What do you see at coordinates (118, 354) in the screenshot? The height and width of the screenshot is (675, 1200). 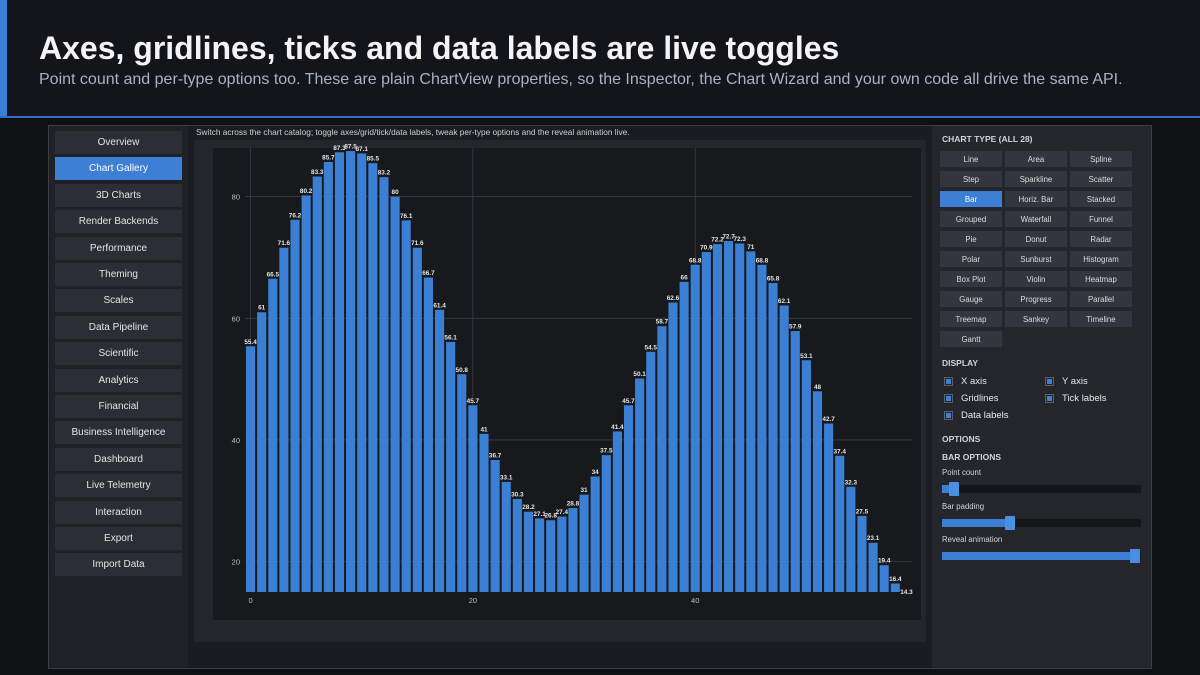 I see `sidebar-item-scientific: Scientific` at bounding box center [118, 354].